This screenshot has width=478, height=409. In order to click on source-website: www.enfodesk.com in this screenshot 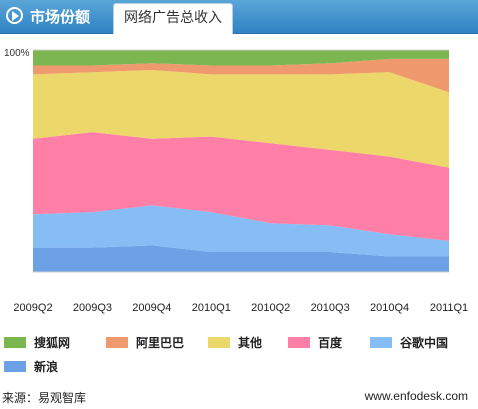, I will do `click(416, 396)`.